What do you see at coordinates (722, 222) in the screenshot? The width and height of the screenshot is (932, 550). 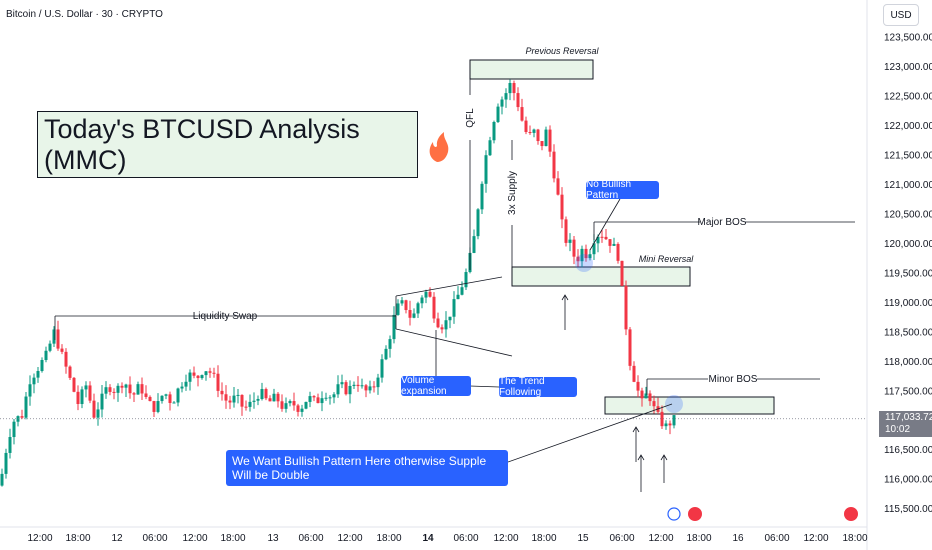 I see `major-bos-text: Major BOS` at bounding box center [722, 222].